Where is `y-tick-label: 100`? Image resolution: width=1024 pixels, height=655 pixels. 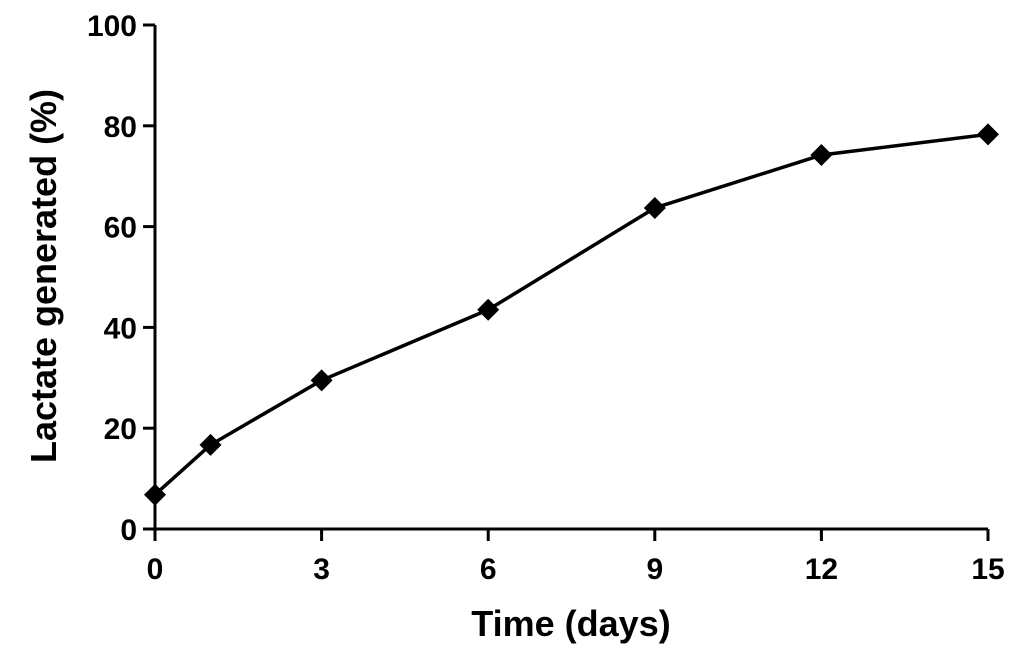
y-tick-label: 100 is located at coordinates (112, 26).